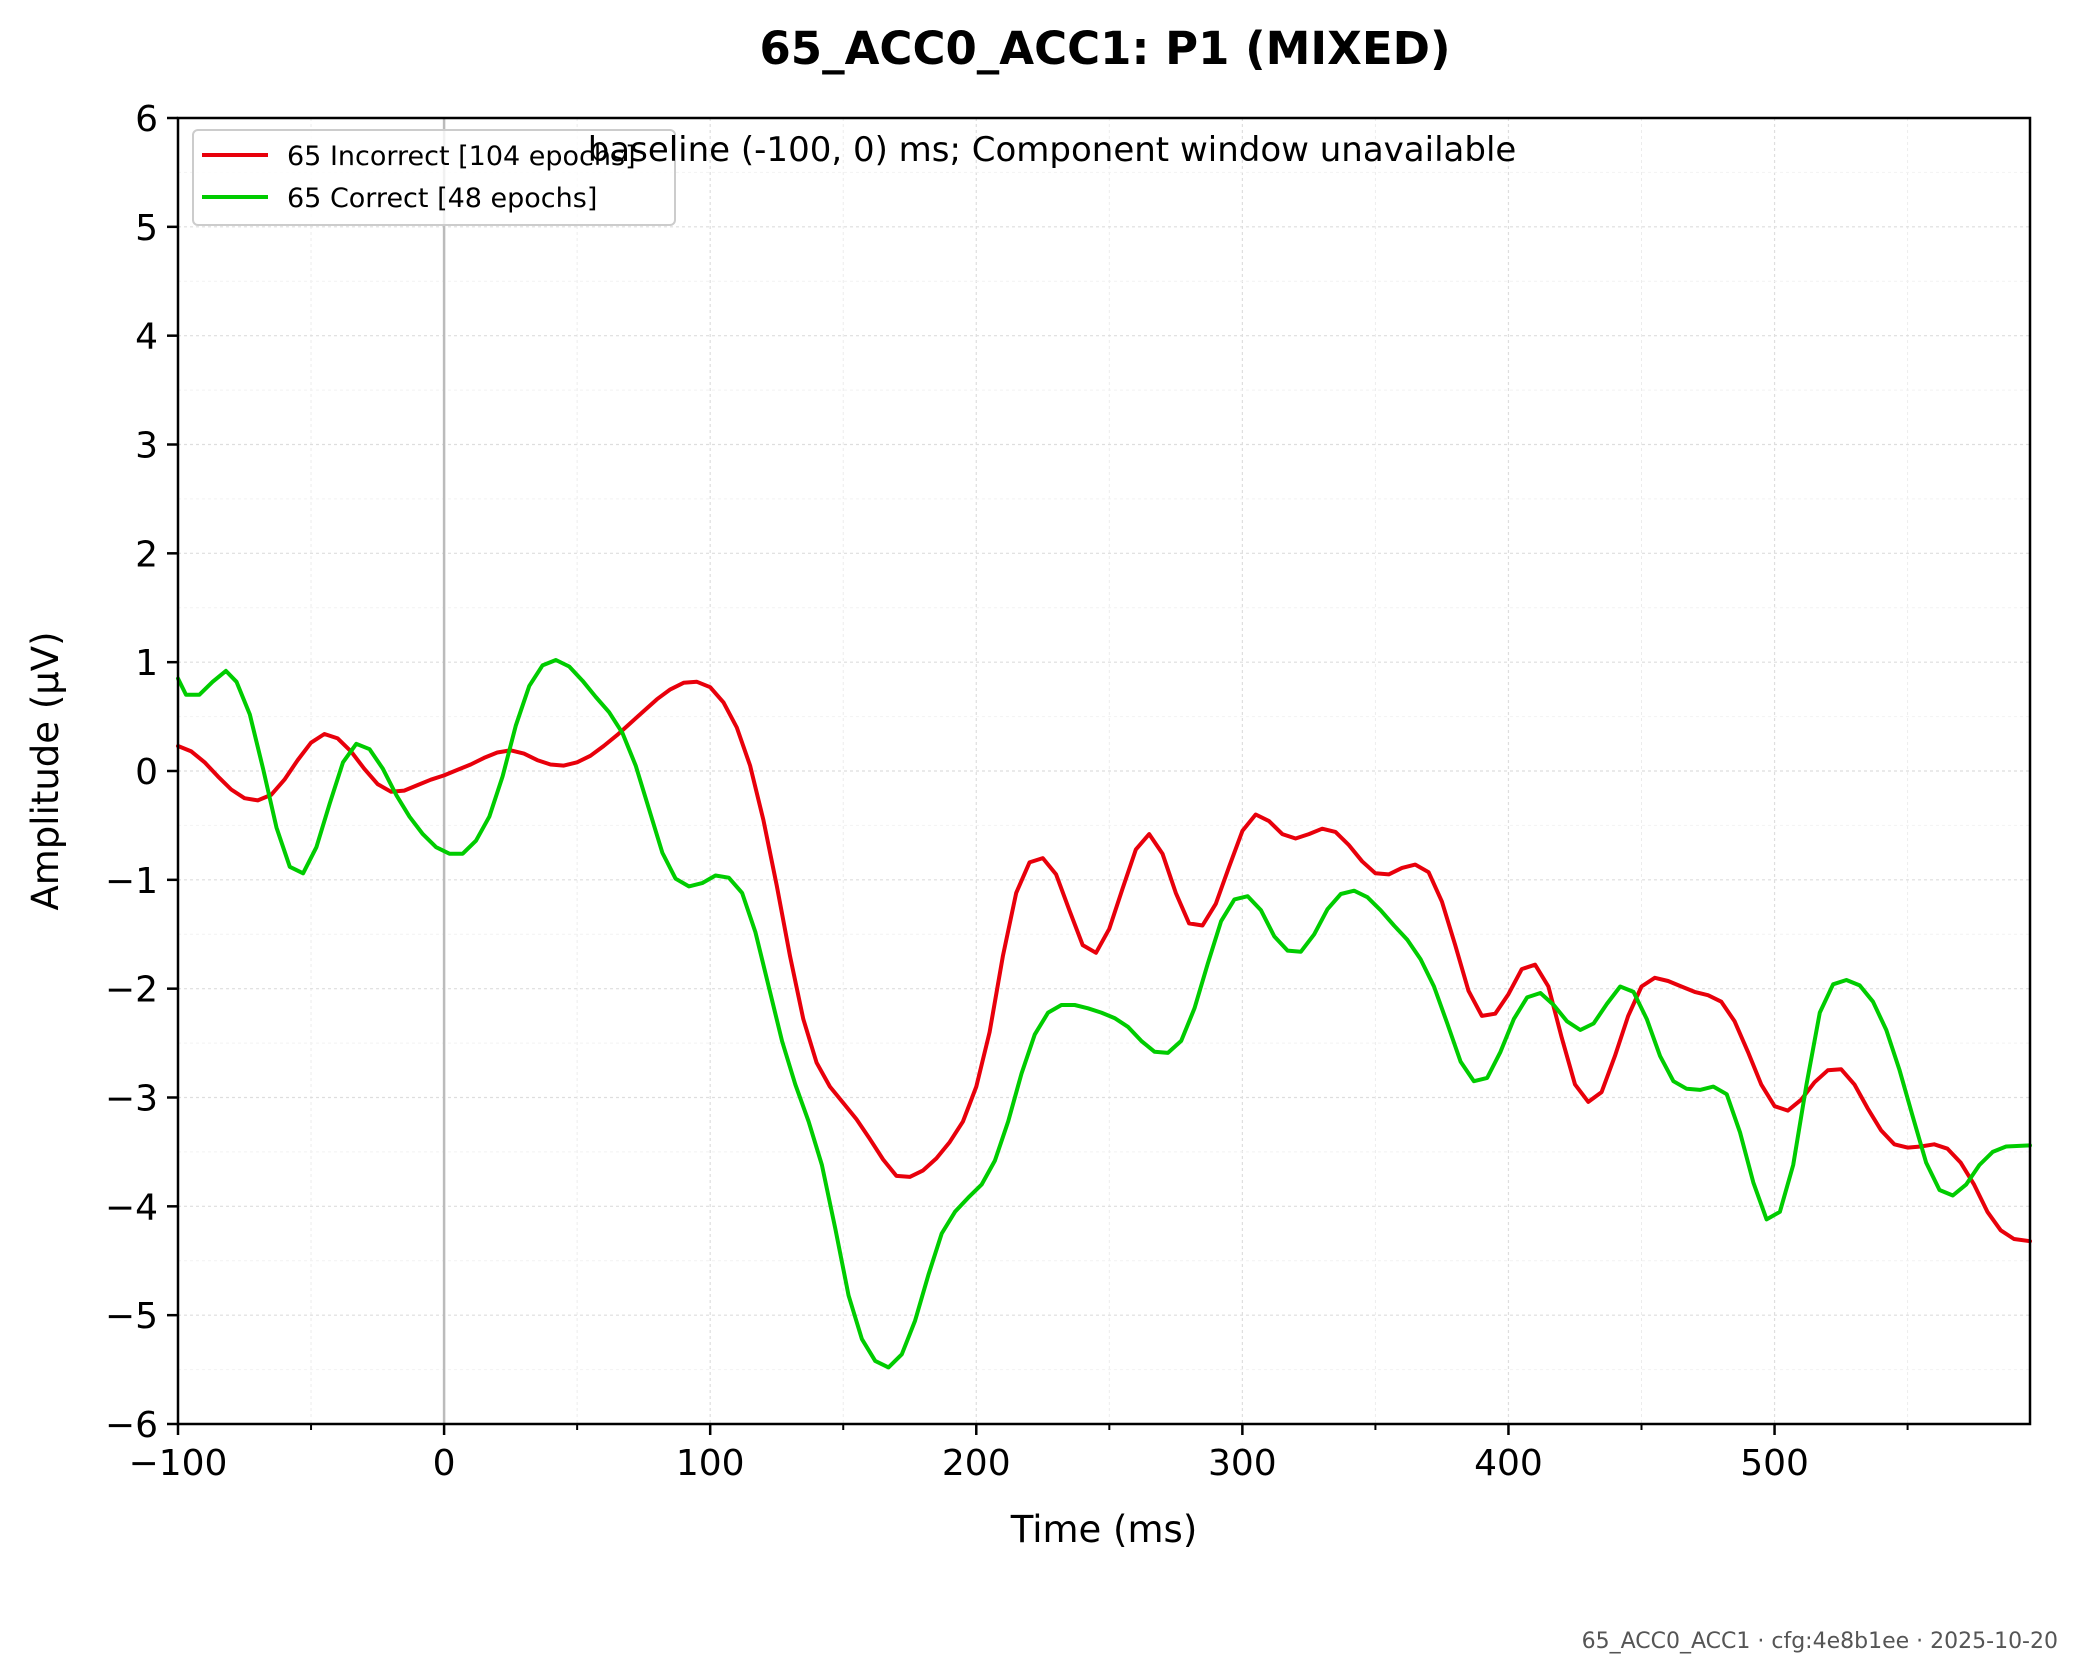 This screenshot has height=1673, width=2077. Describe the element at coordinates (146, 228) in the screenshot. I see `y-tick-label: 5` at that location.